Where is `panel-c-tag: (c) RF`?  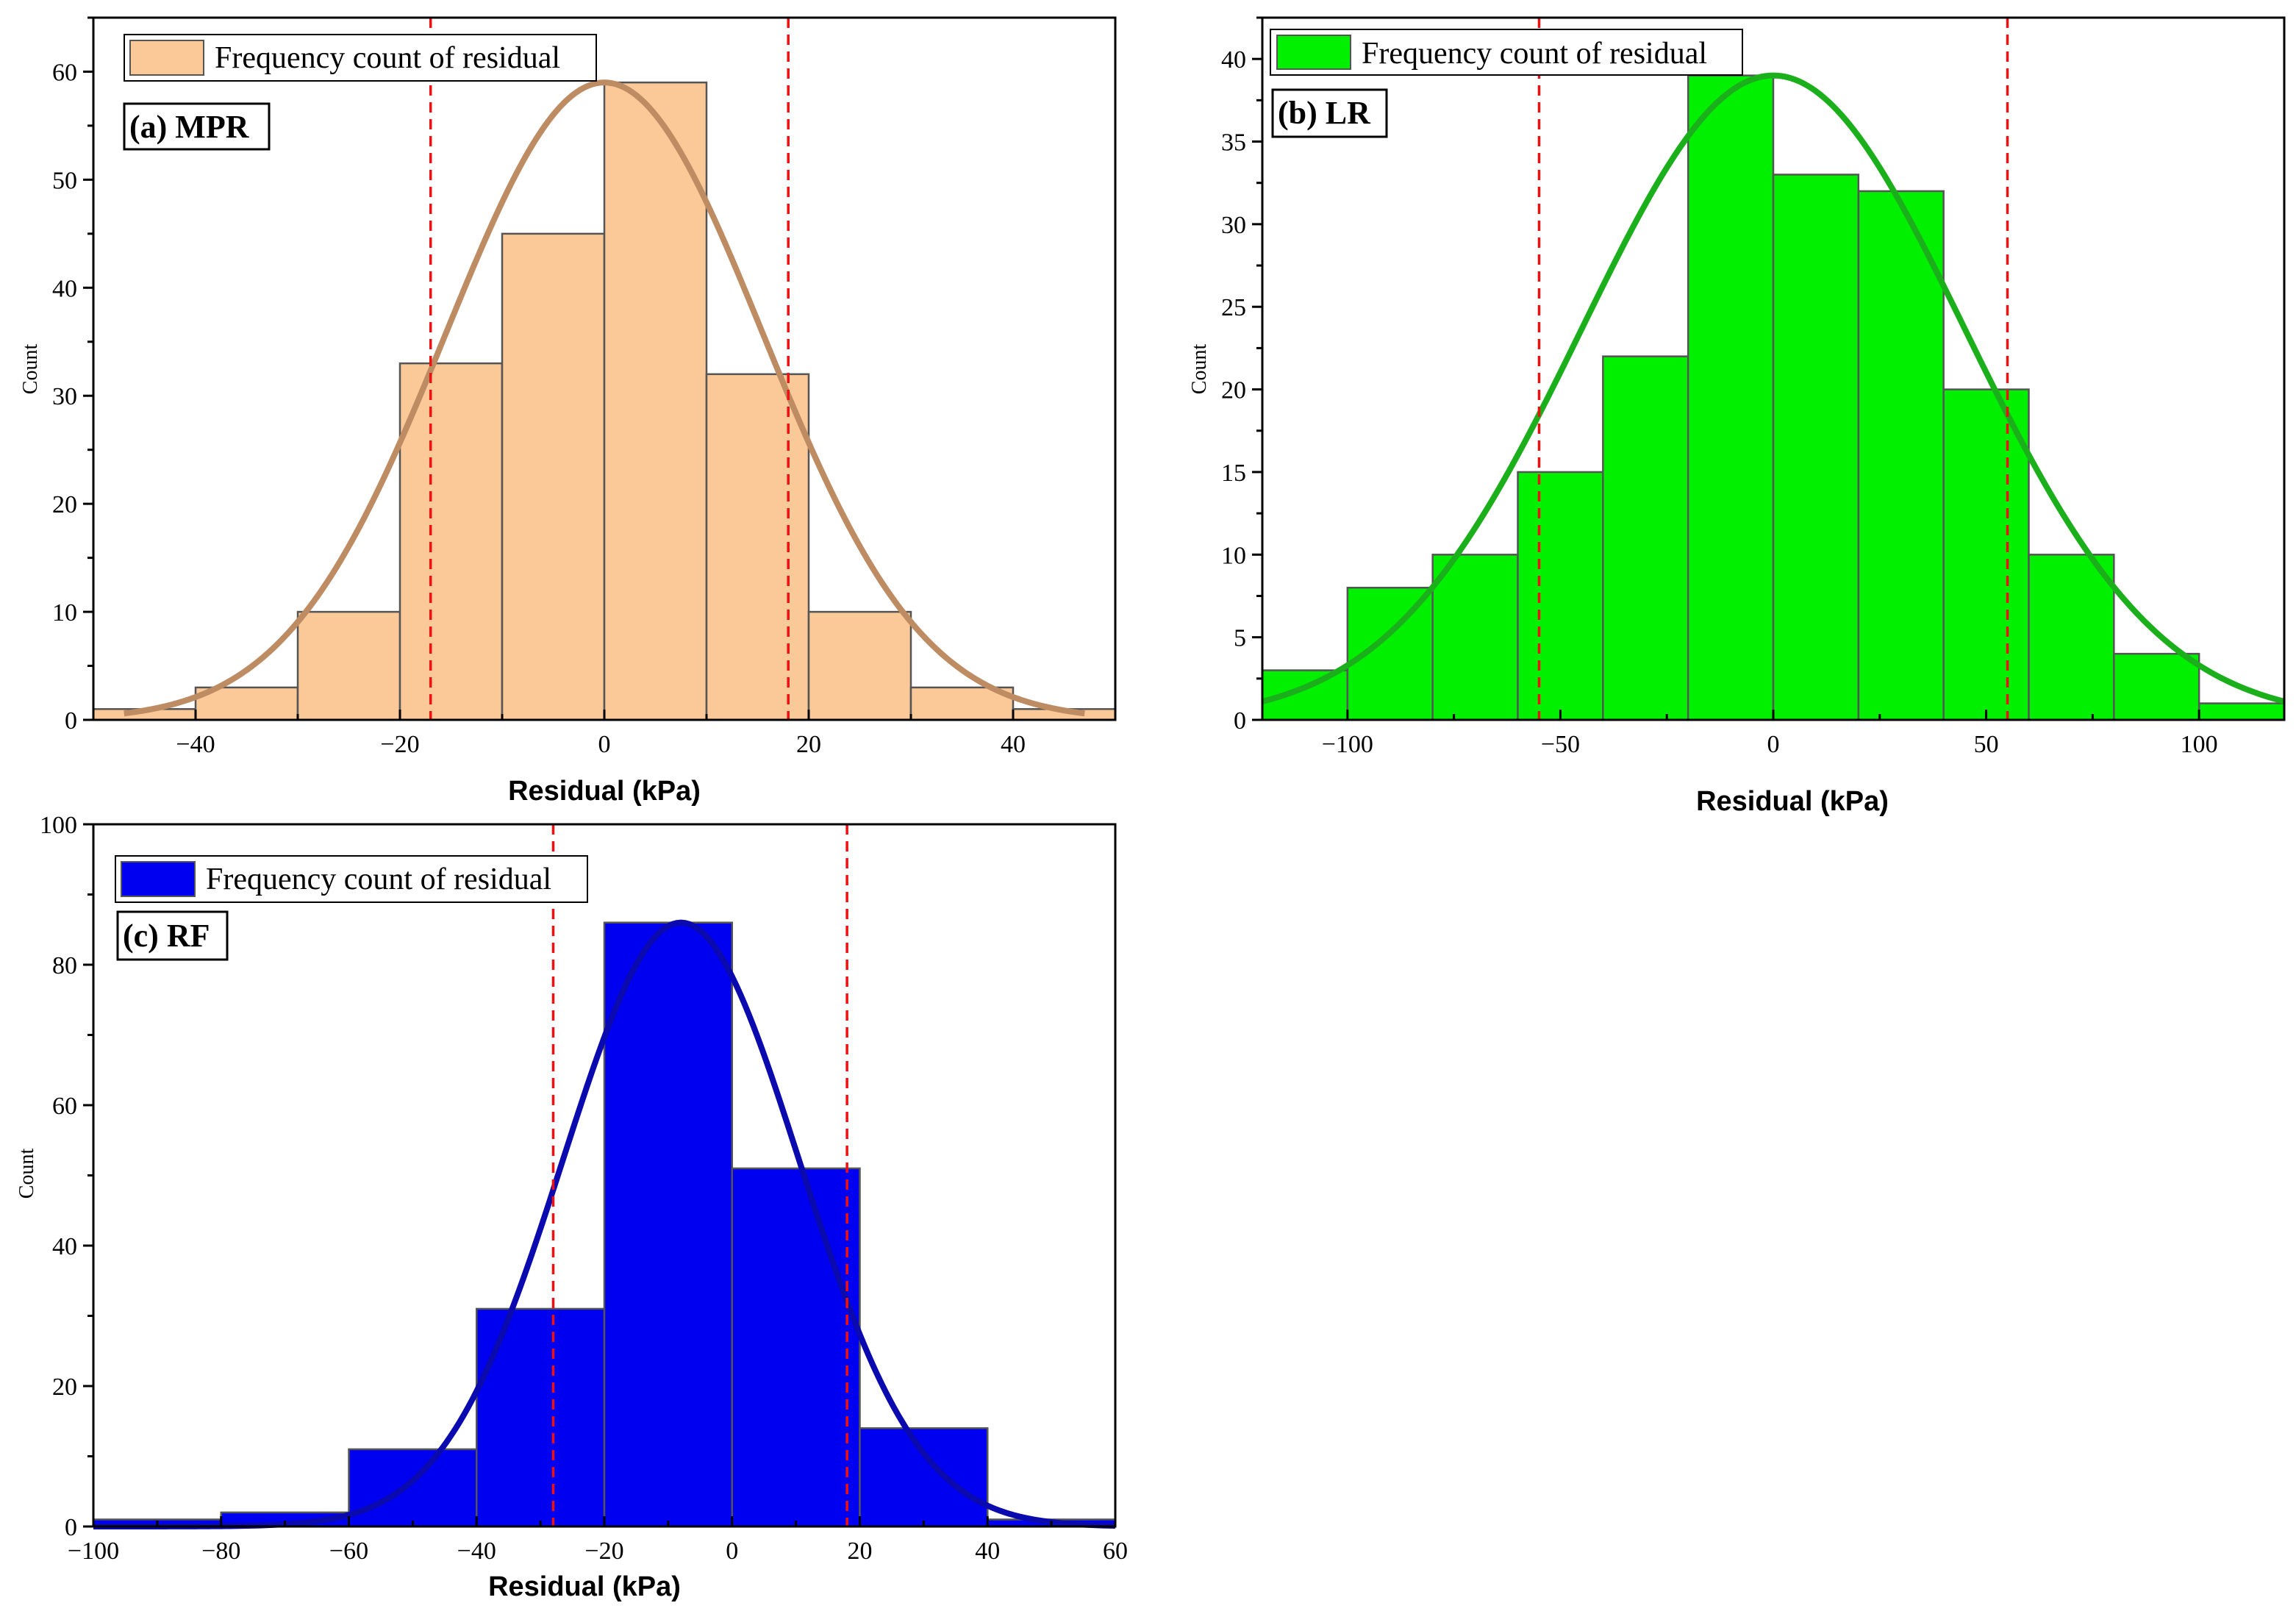
panel-c-tag: (c) RF is located at coordinates (172, 935).